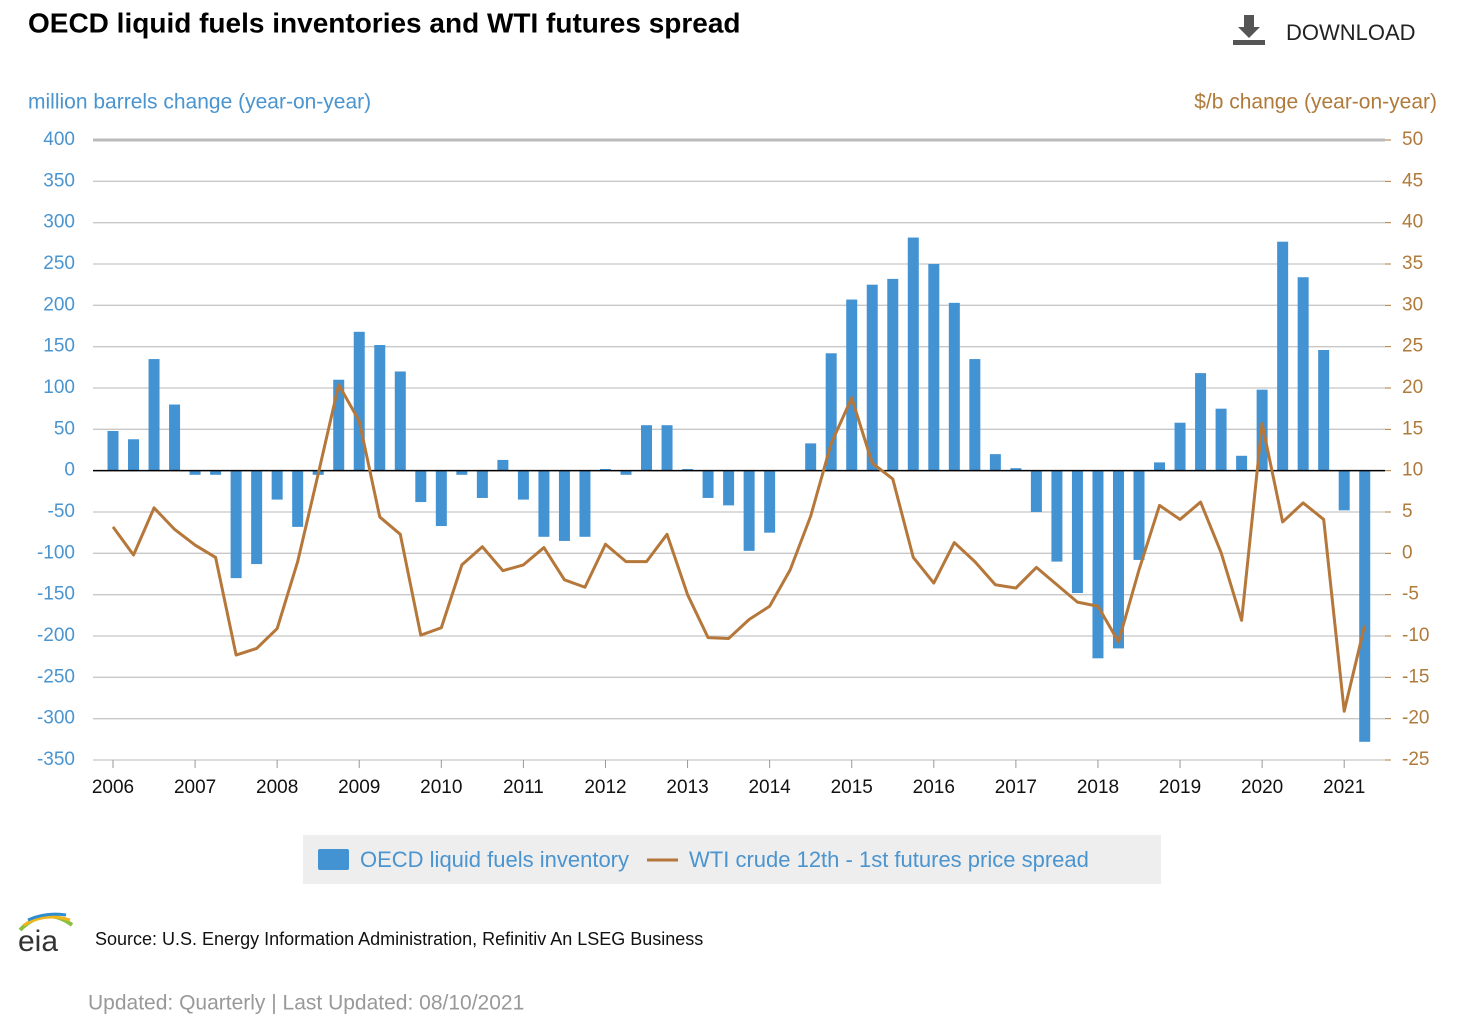 Image resolution: width=1462 pixels, height=1032 pixels. Describe the element at coordinates (64, 428) in the screenshot. I see `y-tick-label: 50` at that location.